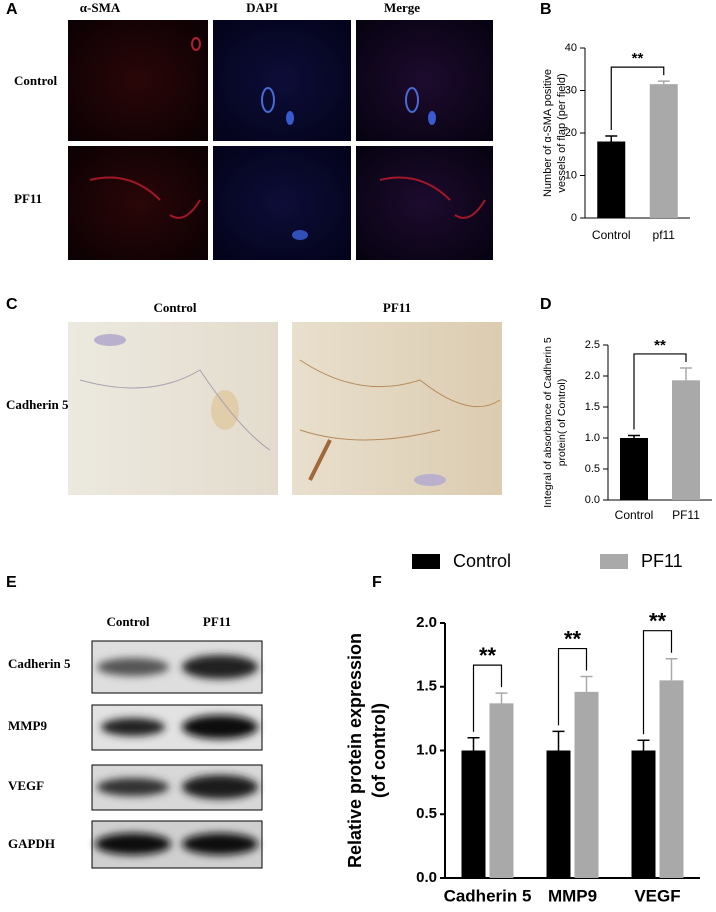  What do you see at coordinates (572, 895) in the screenshot?
I see `x-tick-label: MMP9` at bounding box center [572, 895].